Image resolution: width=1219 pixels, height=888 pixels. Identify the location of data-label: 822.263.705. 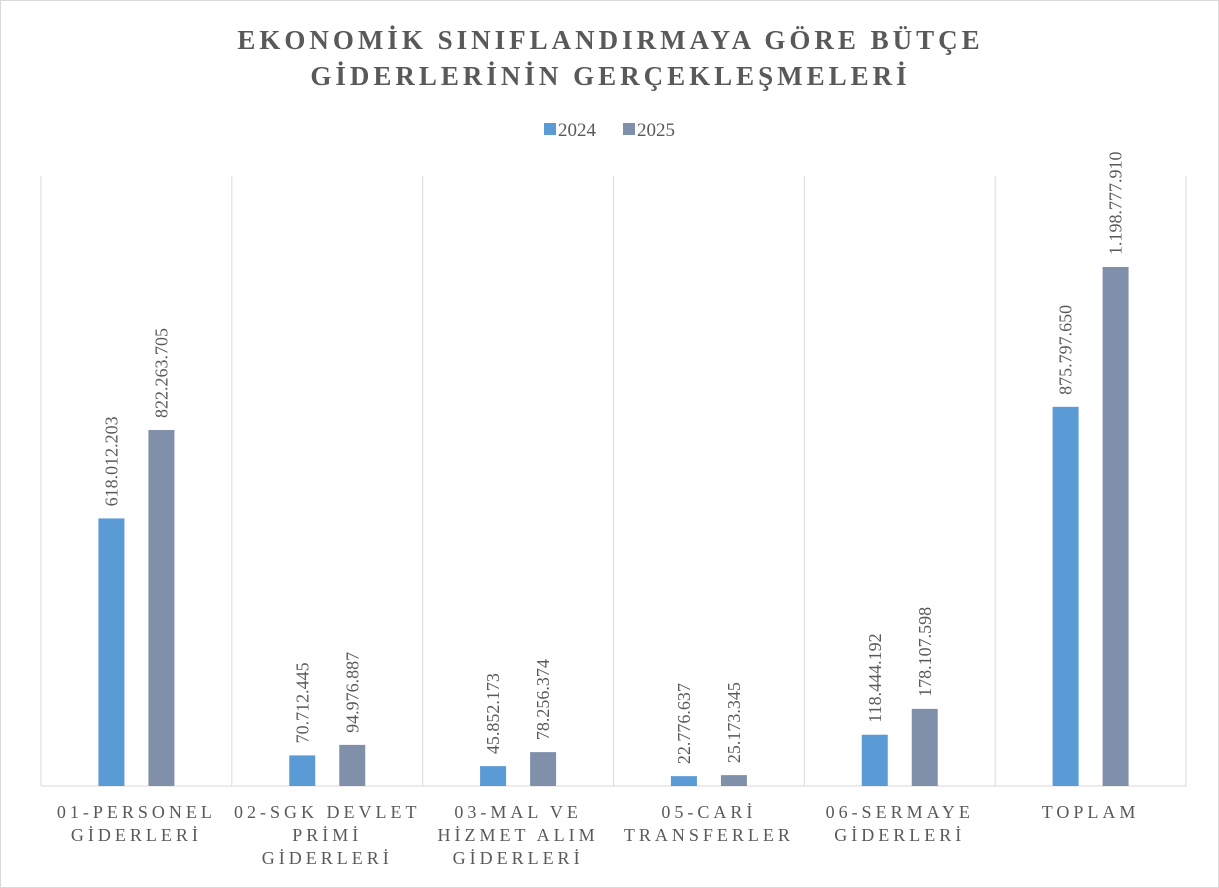
(161, 373).